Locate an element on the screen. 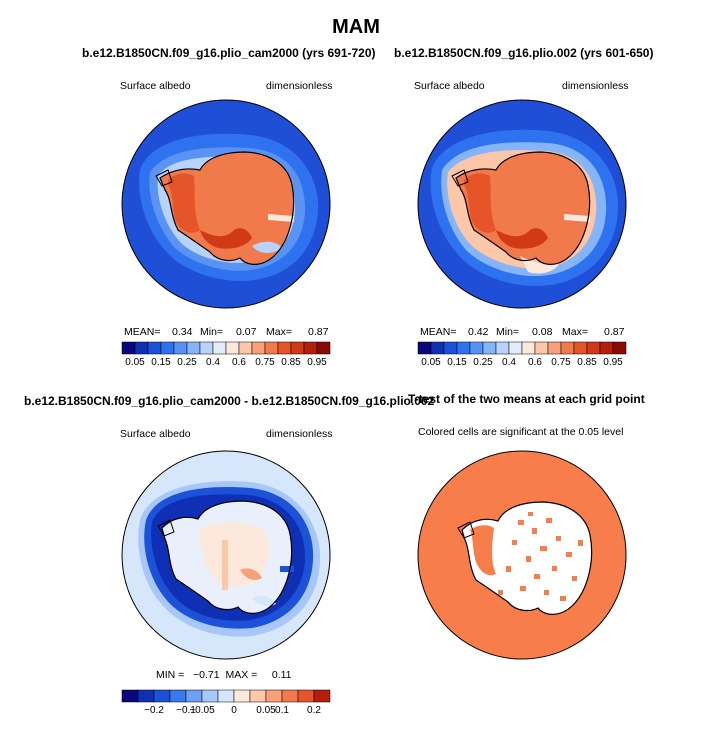 The width and height of the screenshot is (712, 748). panel-3-map-border is located at coordinates (226, 555).